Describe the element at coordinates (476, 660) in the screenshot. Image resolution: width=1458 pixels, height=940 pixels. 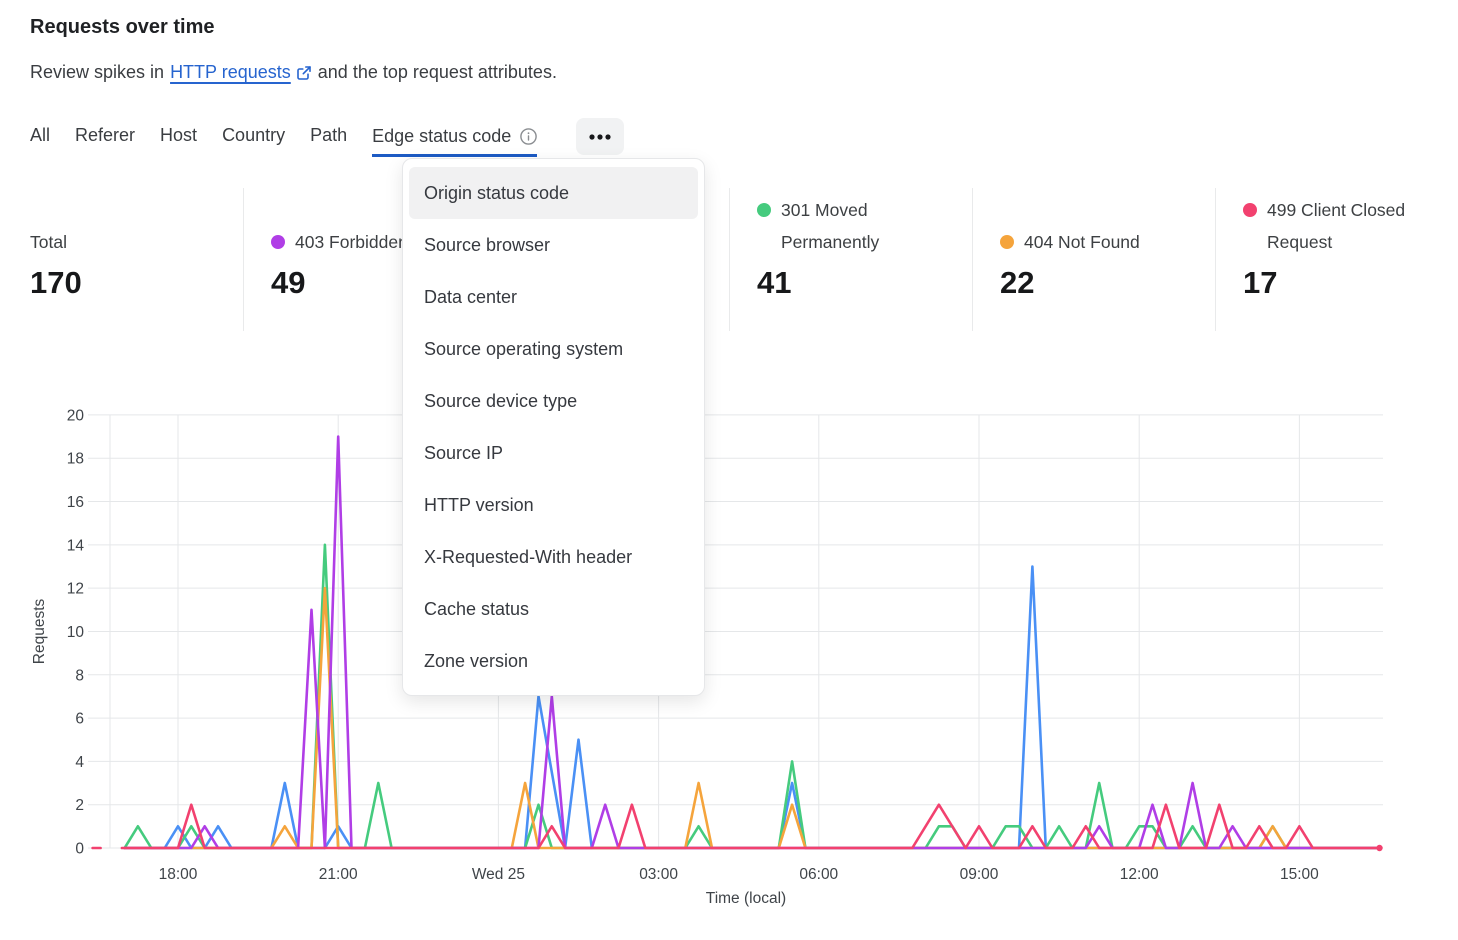
I see `menu-item-zone-version: Zone version` at that location.